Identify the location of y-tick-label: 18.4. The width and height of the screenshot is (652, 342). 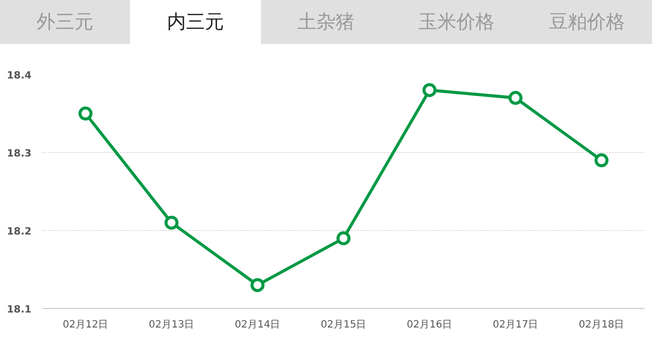
(19, 76).